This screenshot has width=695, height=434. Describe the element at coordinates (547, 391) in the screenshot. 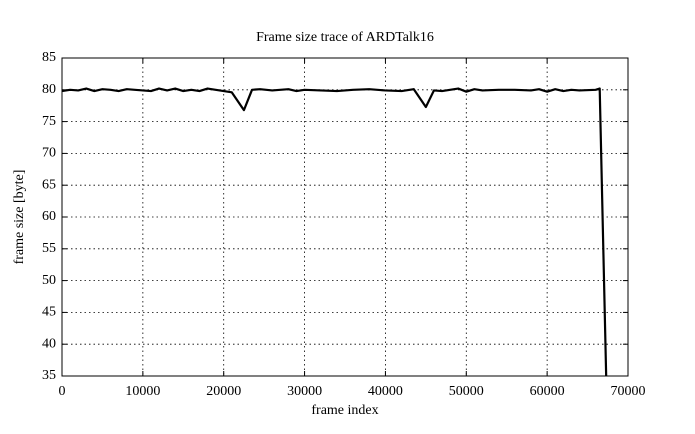

I see `x-tick-label: 60000` at that location.